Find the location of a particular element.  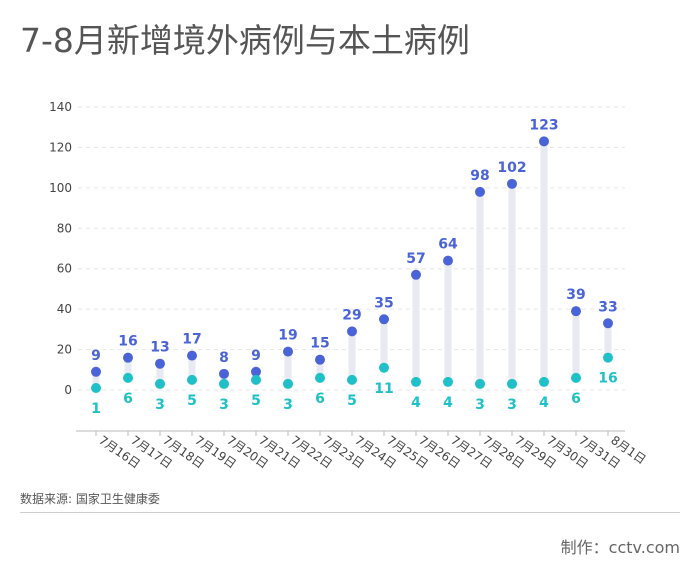

data-label-series1: 64 is located at coordinates (448, 245).